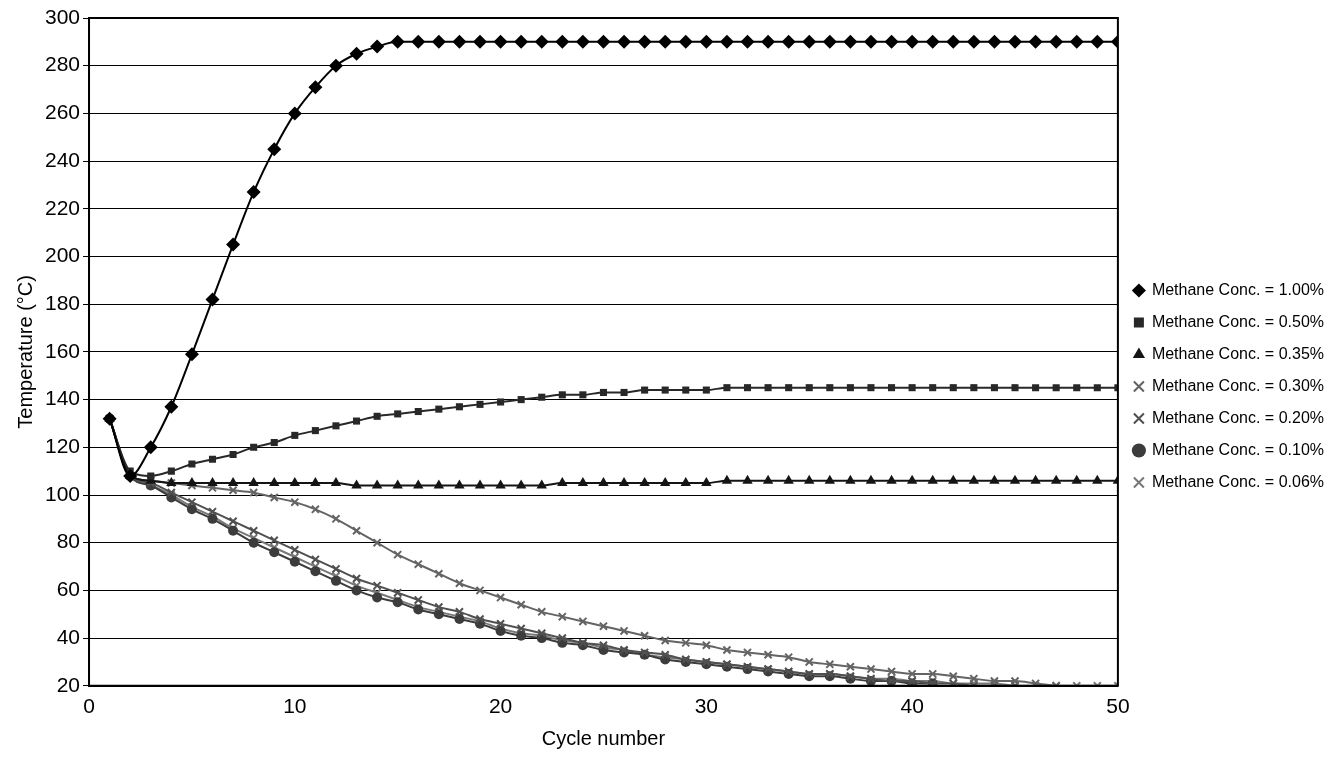  What do you see at coordinates (706, 706) in the screenshot?
I see `x-tick-label: 30` at bounding box center [706, 706].